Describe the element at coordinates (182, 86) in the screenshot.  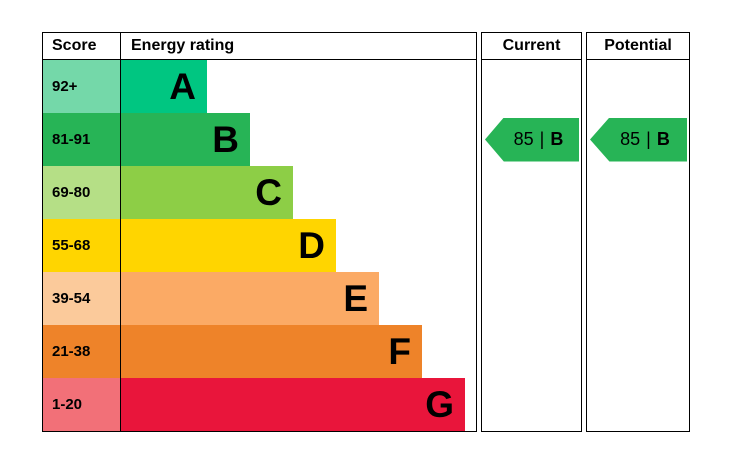
I see `band-letter-a: A` at that location.